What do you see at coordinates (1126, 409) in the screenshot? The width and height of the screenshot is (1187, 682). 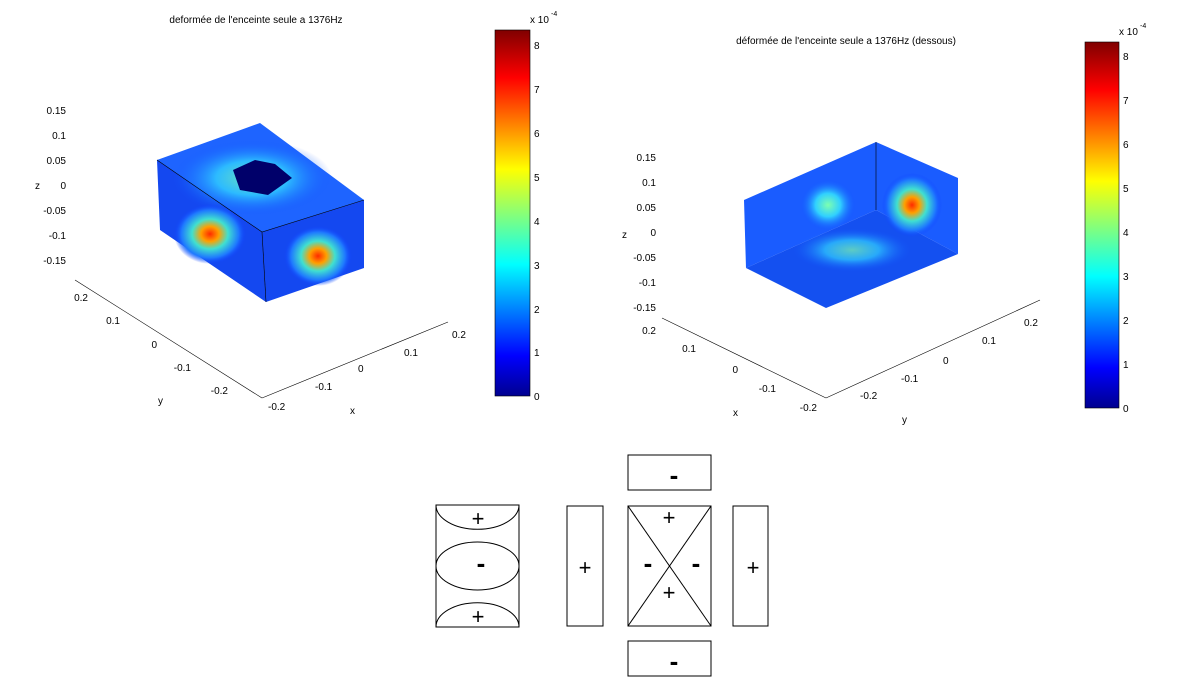 I see `right-colorbar-tick: 0` at bounding box center [1126, 409].